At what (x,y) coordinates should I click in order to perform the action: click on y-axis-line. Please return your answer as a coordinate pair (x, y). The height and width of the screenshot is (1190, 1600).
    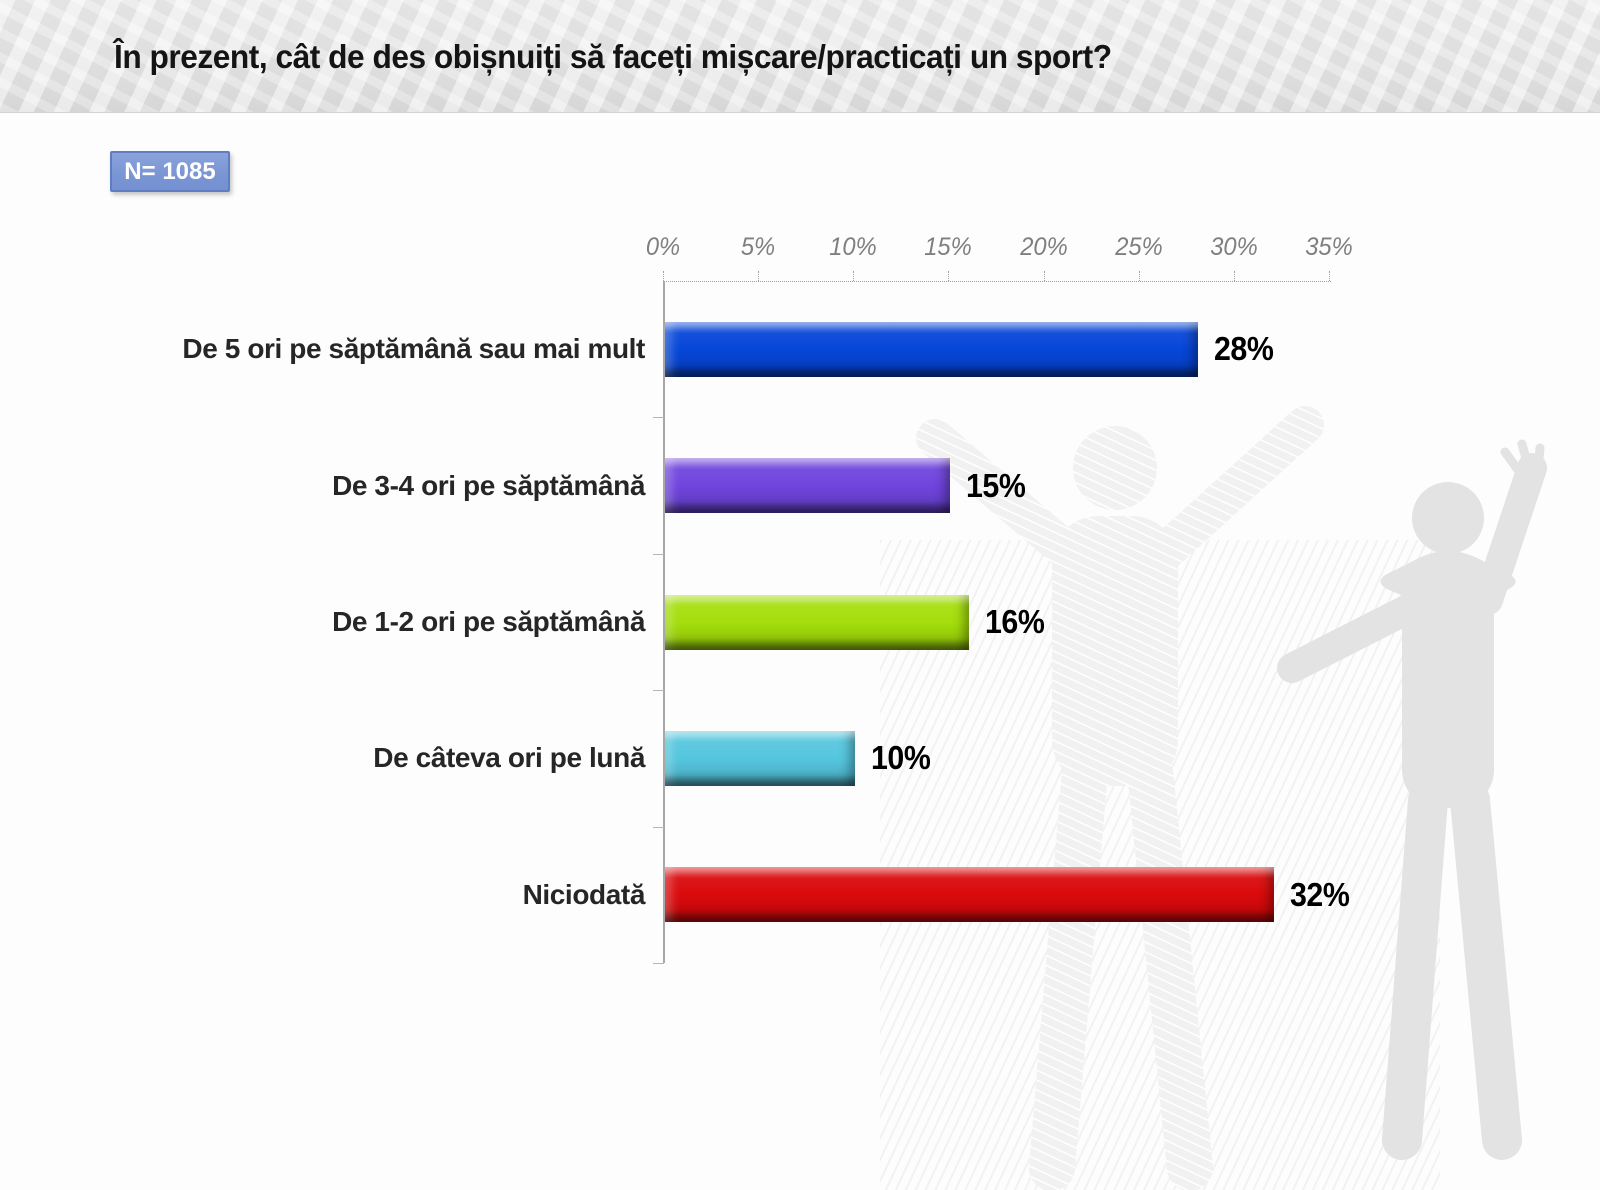
    Looking at the image, I should click on (664, 622).